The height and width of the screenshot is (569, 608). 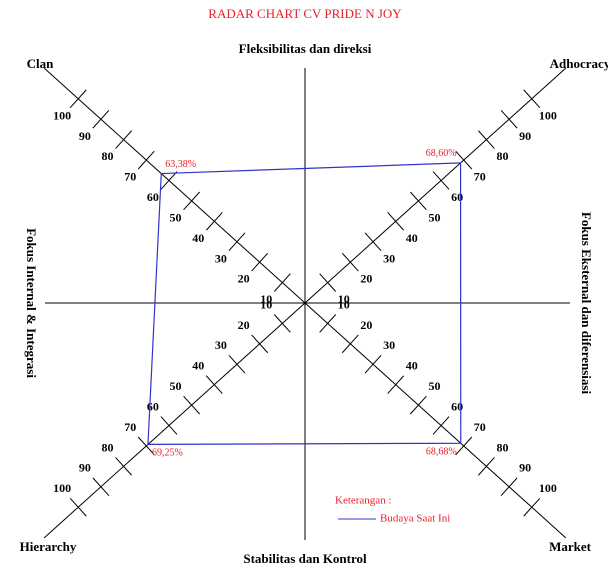 I want to click on bottom-label: Stabilitas dan Kontrol, so click(x=305, y=558).